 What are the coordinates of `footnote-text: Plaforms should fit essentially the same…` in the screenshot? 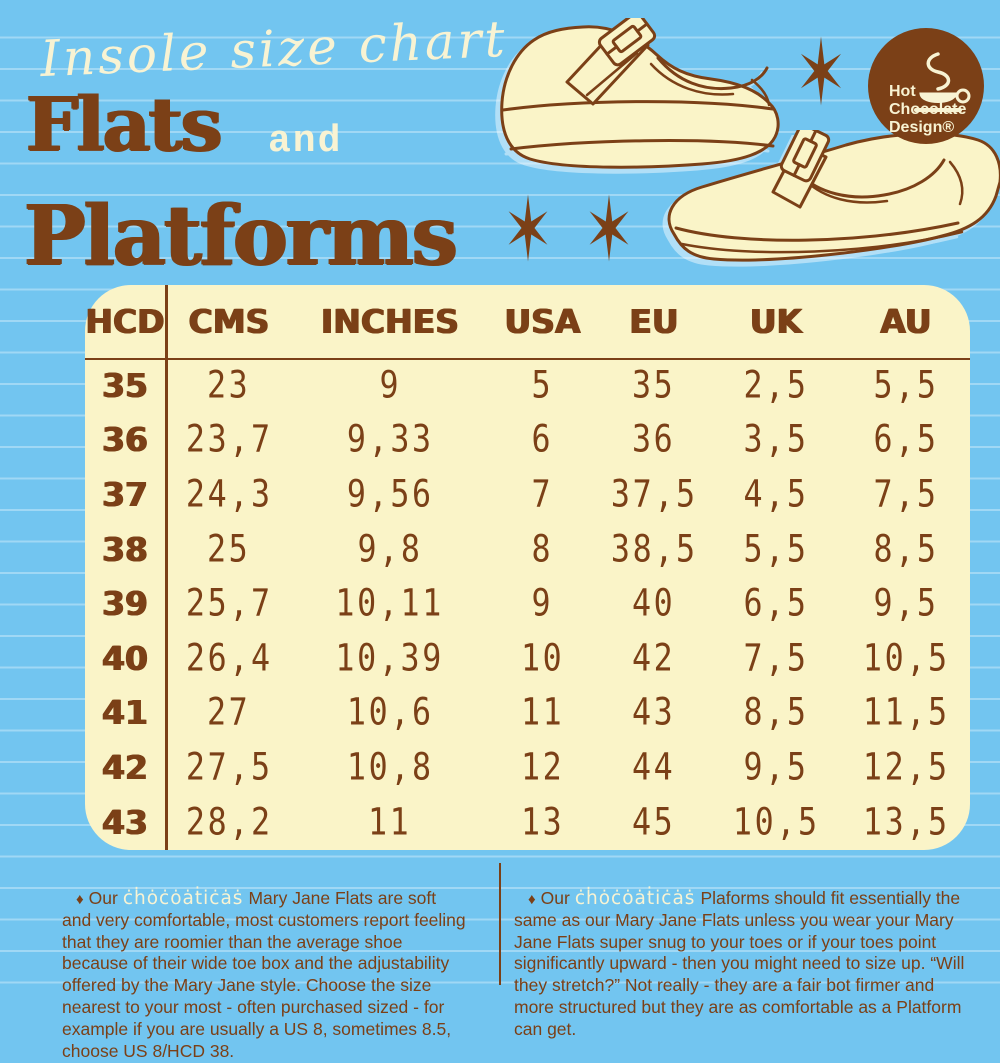 It's located at (739, 963).